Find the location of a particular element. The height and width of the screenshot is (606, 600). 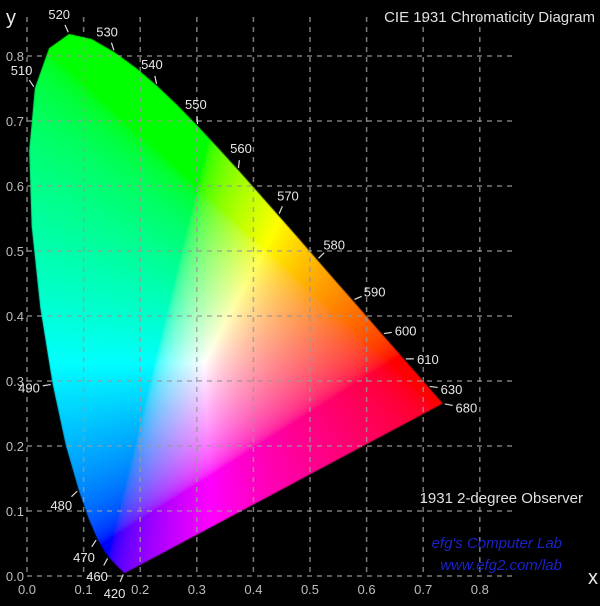

observer-label: 1931 2-degree Observer is located at coordinates (501, 498).